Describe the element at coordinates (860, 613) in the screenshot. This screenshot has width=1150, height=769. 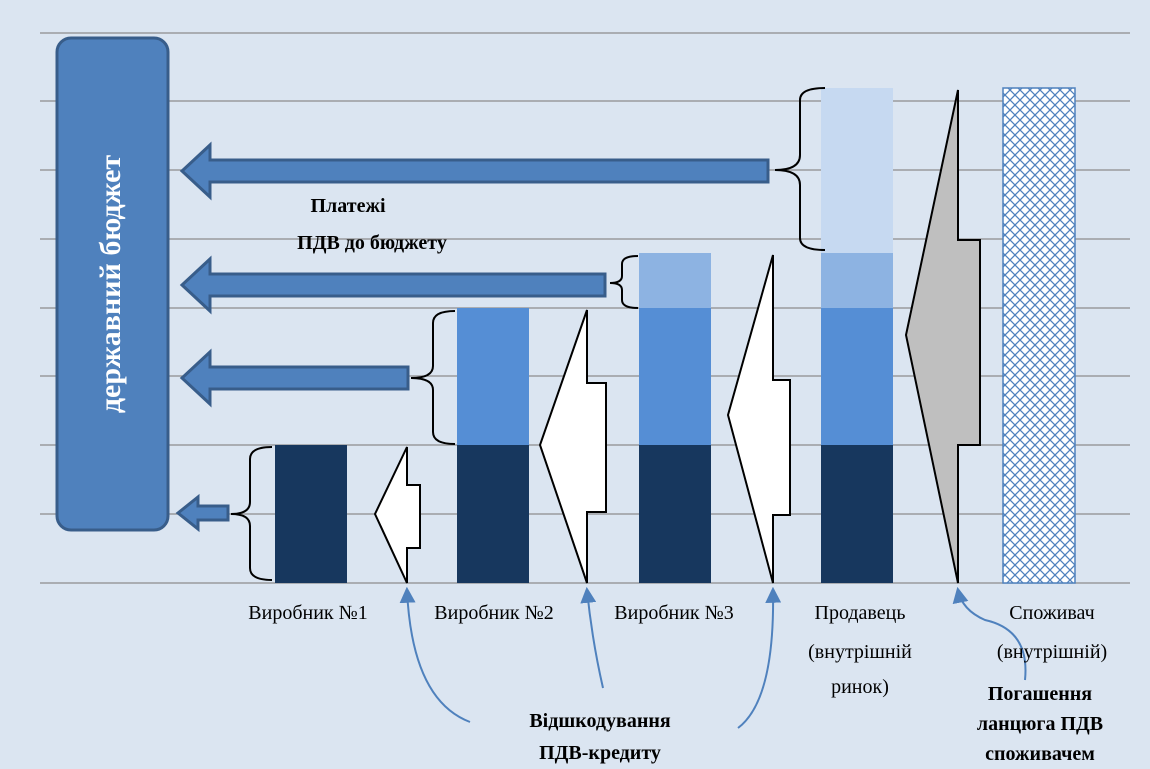
I see `participant-label: Продавець` at that location.